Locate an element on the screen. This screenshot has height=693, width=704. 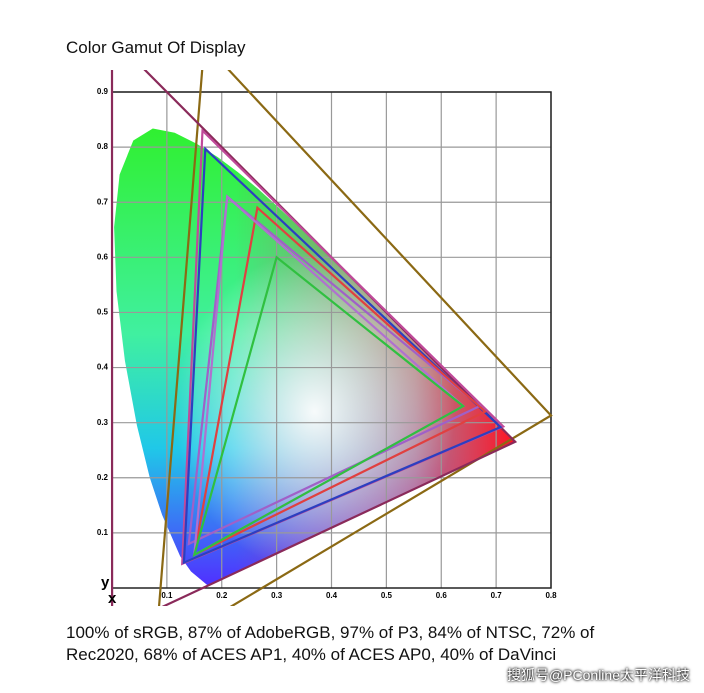
y-tick-label: 0.2 is located at coordinates (103, 477).